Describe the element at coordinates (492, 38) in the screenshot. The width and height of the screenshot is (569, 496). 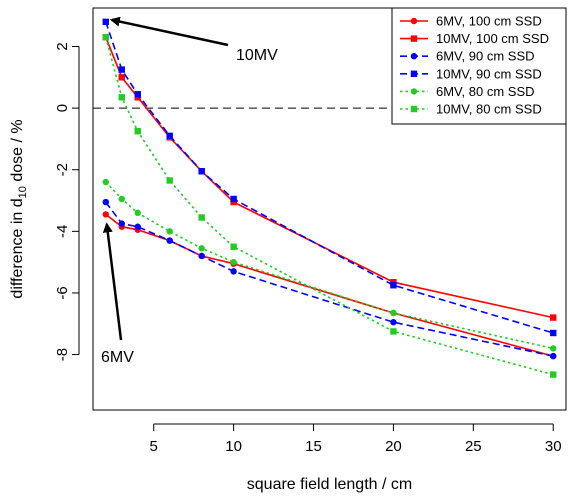
I see `legend-label-1: 10MV, 100 cm SSD` at that location.